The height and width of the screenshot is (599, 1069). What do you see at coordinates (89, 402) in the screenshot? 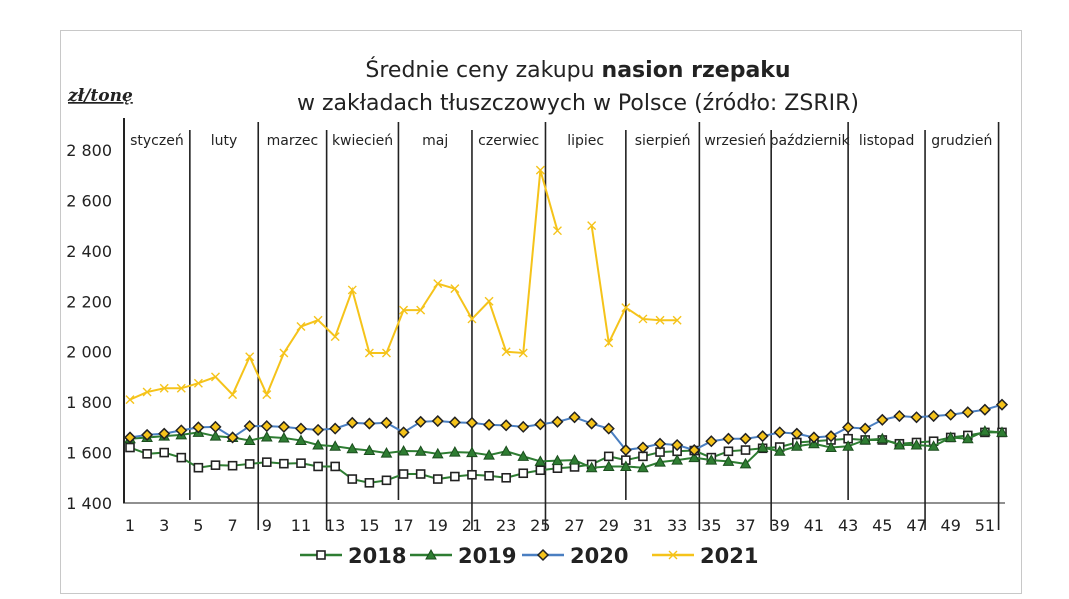
I see `y-tick-label: 1 800` at bounding box center [89, 402].